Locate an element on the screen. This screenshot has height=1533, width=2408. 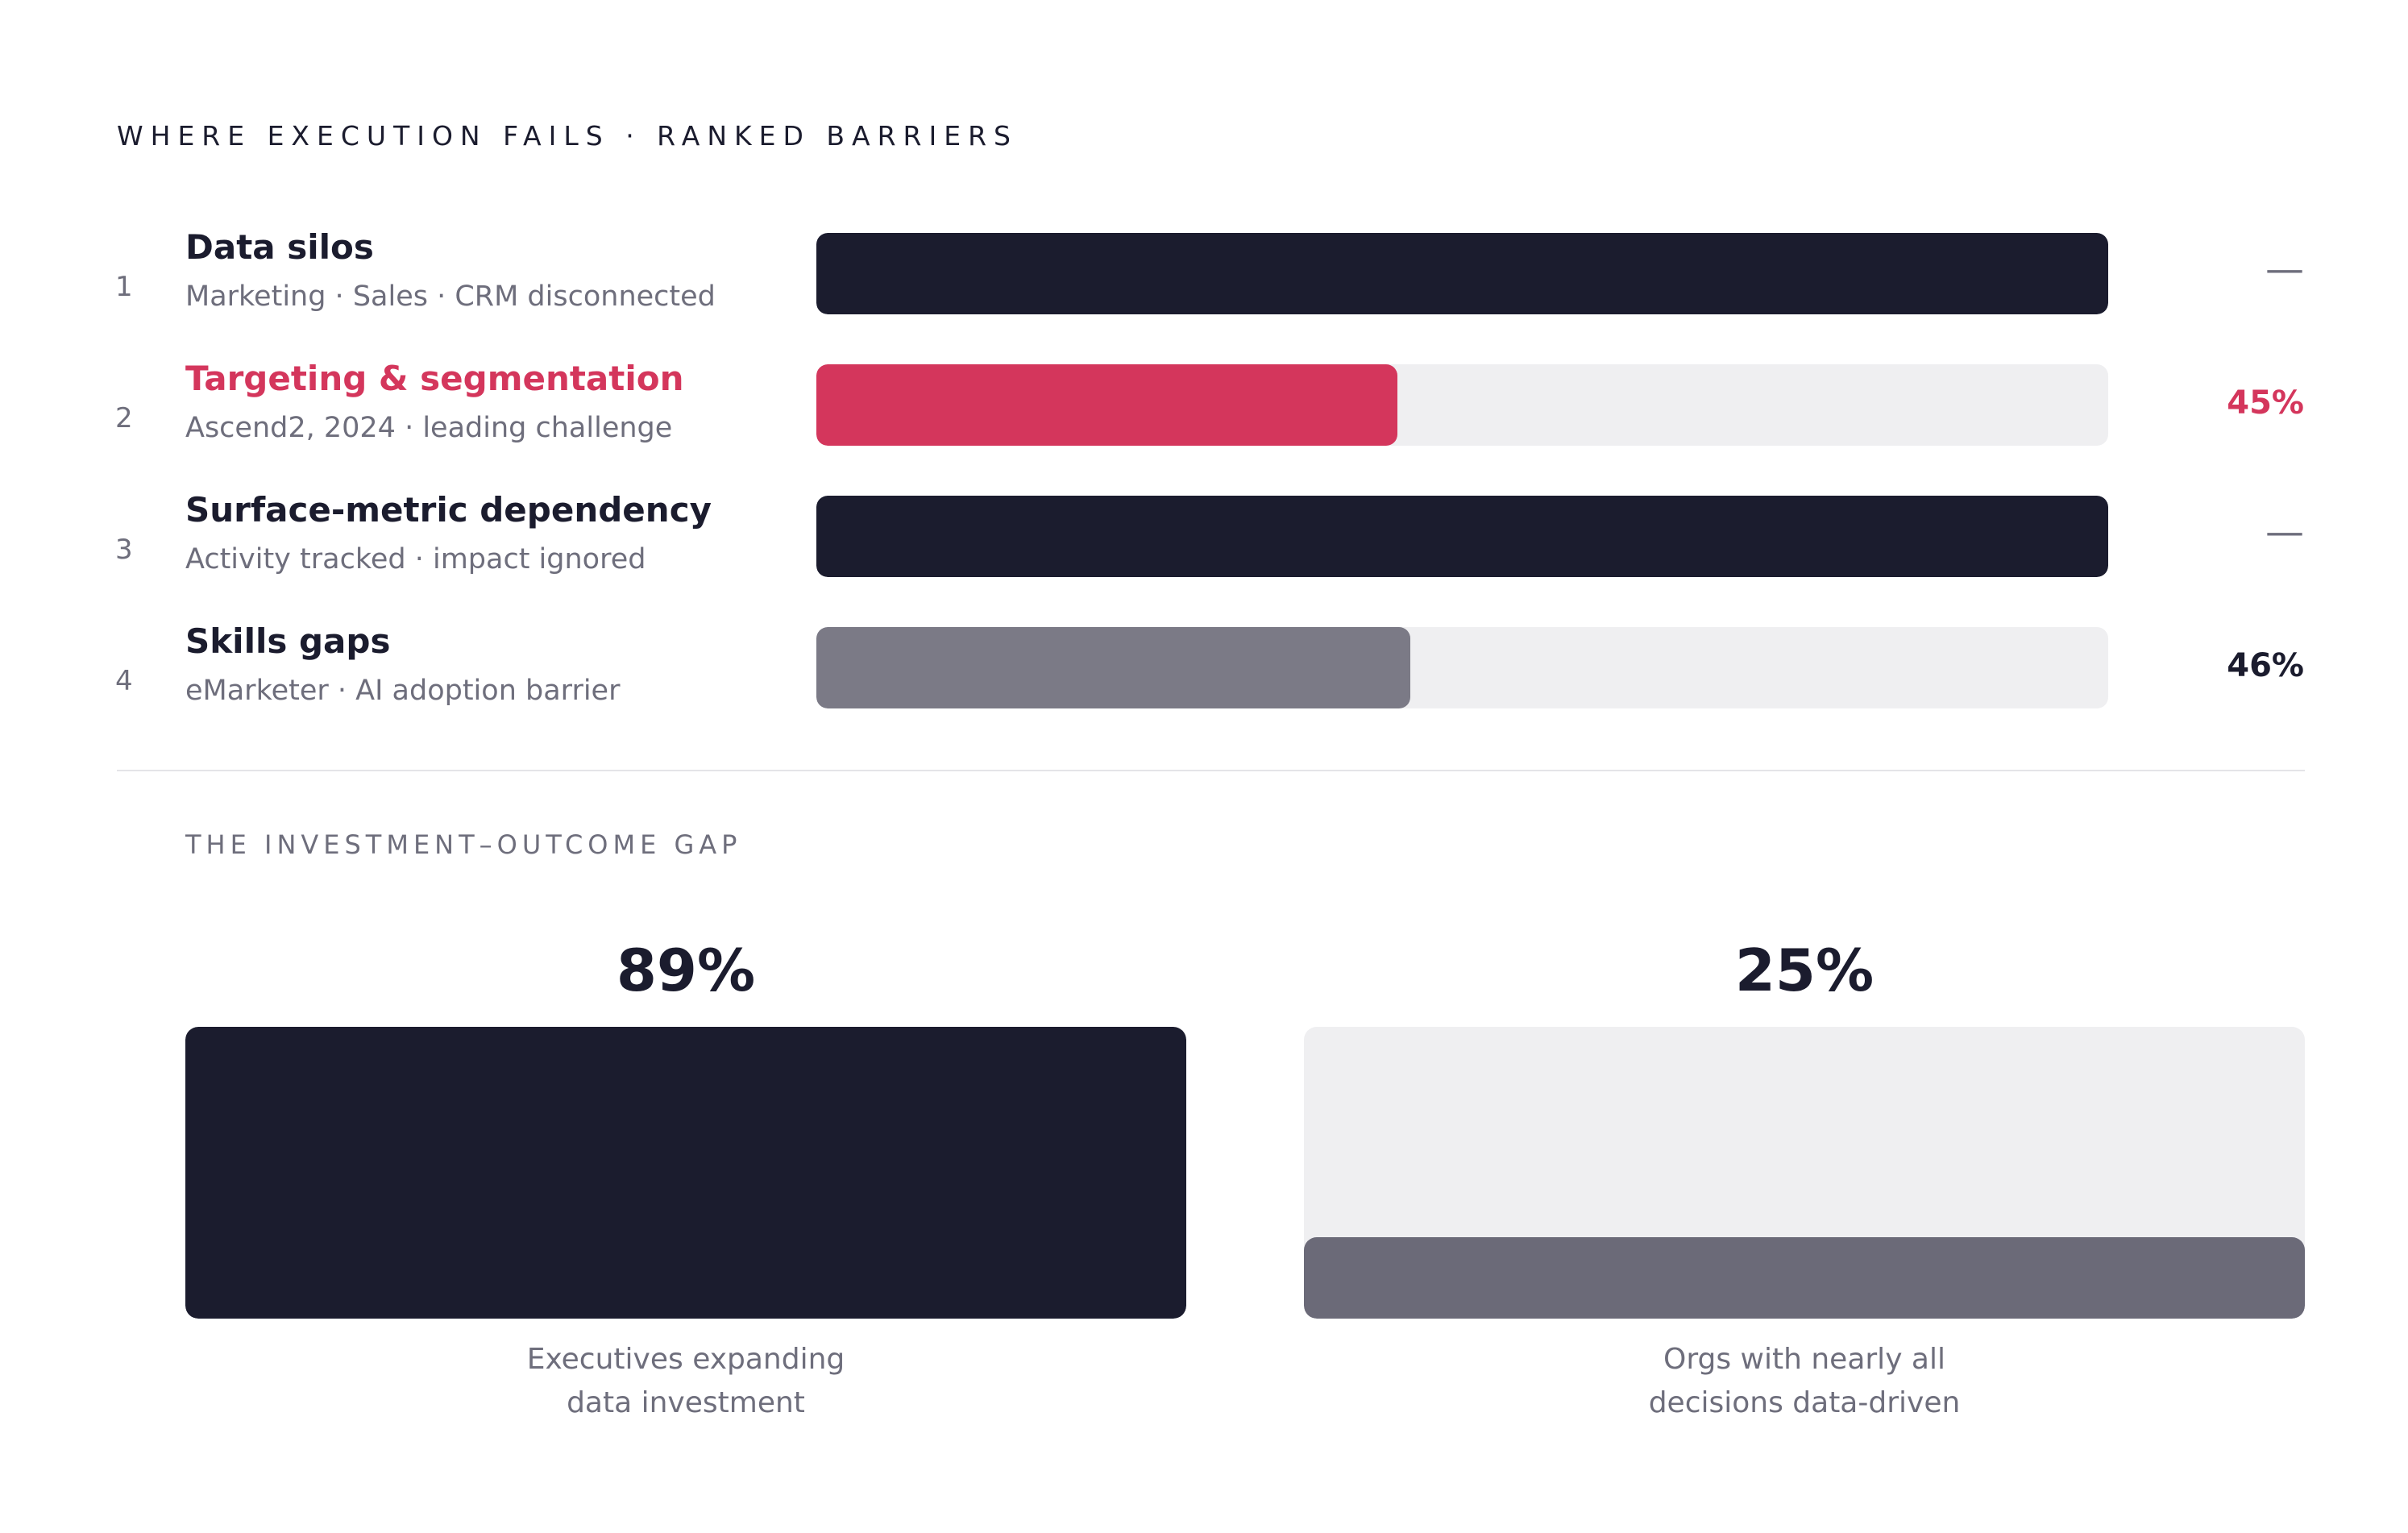
barrier-source: Ascend2, 2024 · leading challenge is located at coordinates (429, 428).